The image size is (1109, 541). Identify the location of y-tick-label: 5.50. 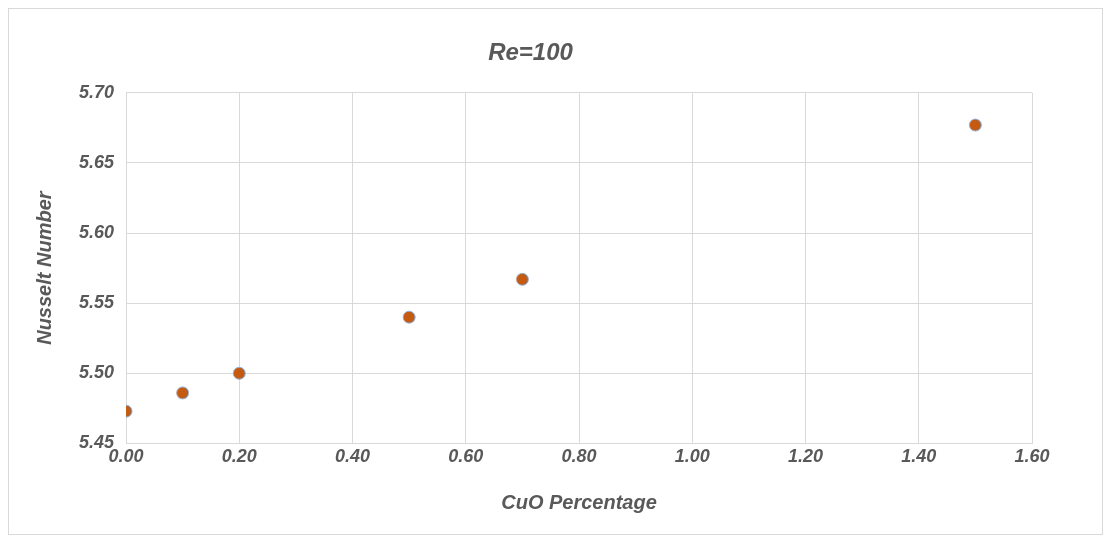
(96, 372).